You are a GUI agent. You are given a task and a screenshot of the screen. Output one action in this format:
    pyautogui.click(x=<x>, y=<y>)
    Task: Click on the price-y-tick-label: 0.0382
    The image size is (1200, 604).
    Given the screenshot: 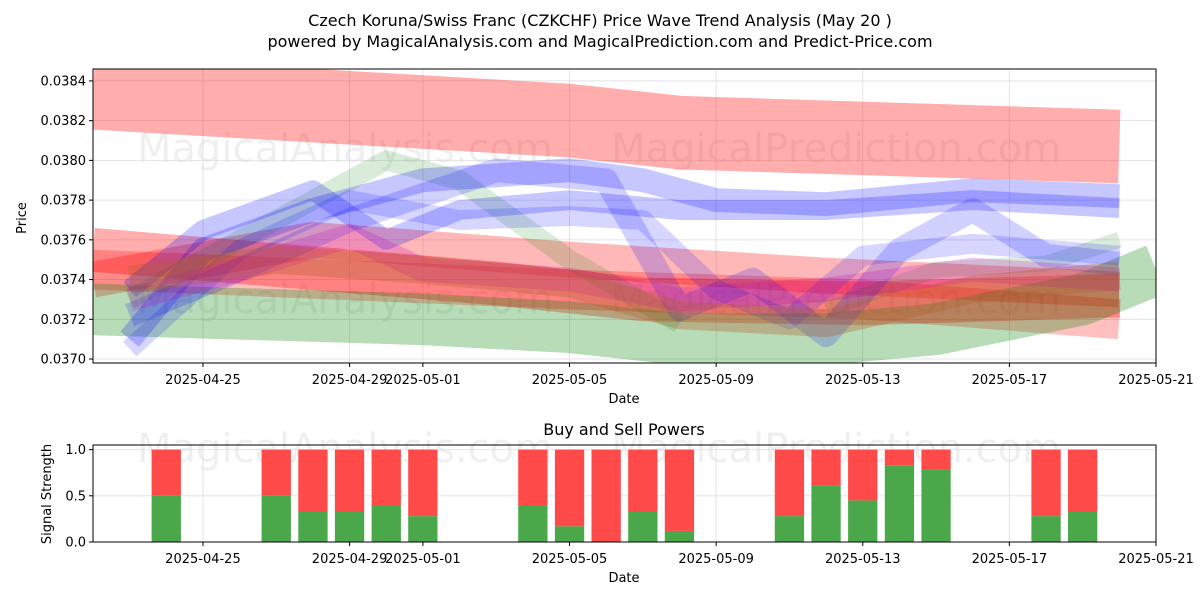 What is the action you would take?
    pyautogui.click(x=64, y=121)
    